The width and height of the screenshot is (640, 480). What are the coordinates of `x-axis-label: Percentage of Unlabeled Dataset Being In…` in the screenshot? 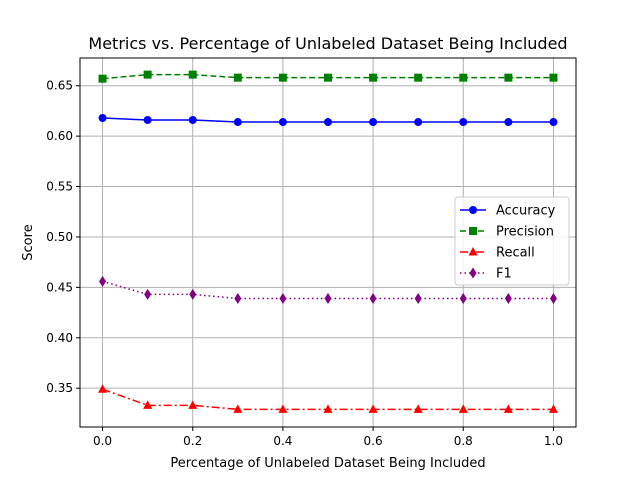 It's located at (327, 463).